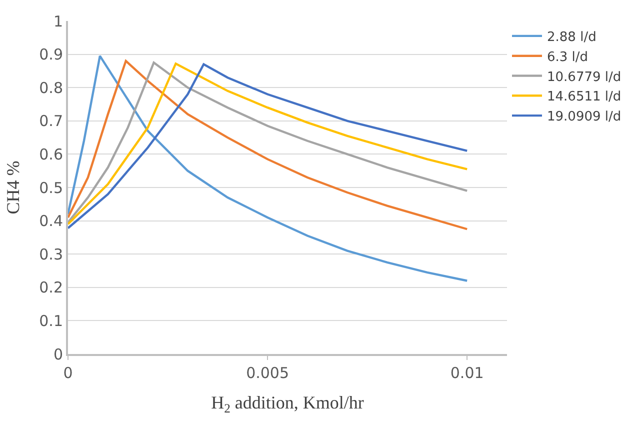 This screenshot has width=639, height=424. What do you see at coordinates (51, 121) in the screenshot?
I see `y-tick-label: 0.7` at bounding box center [51, 121].